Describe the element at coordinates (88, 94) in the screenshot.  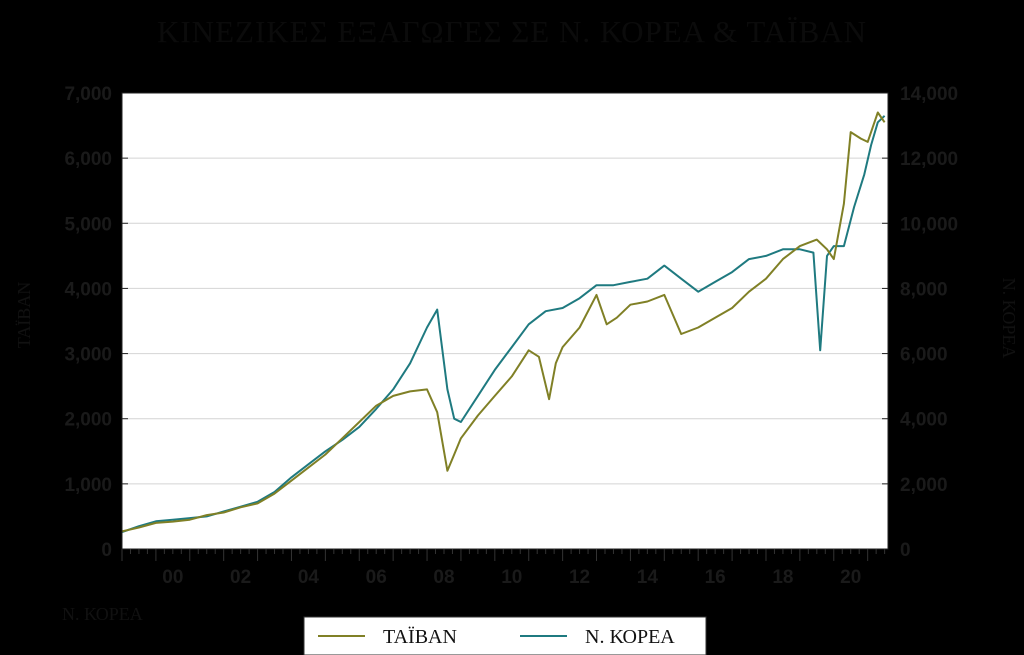
I see `y-left-tick-label: 7,000` at that location.